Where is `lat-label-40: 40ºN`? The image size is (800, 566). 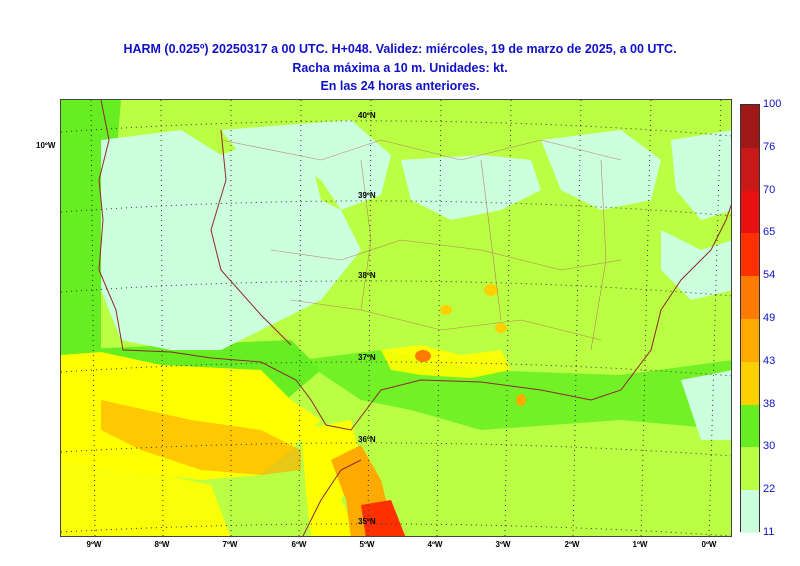
lat-label-40: 40ºN is located at coordinates (367, 115).